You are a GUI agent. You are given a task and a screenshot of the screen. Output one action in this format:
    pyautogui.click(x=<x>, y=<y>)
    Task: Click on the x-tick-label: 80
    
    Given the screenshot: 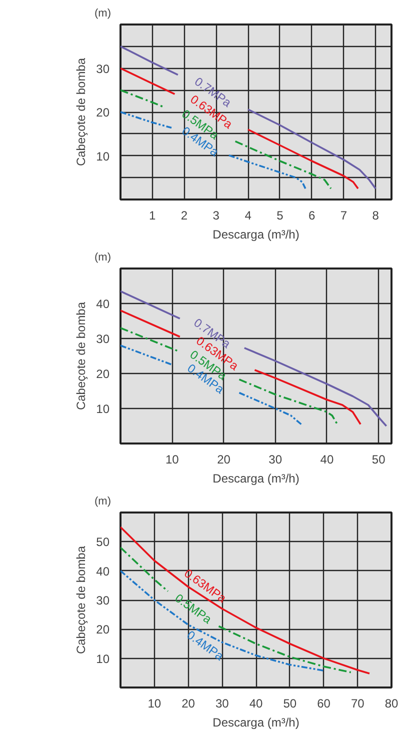 What is the action you would take?
    pyautogui.click(x=391, y=703)
    